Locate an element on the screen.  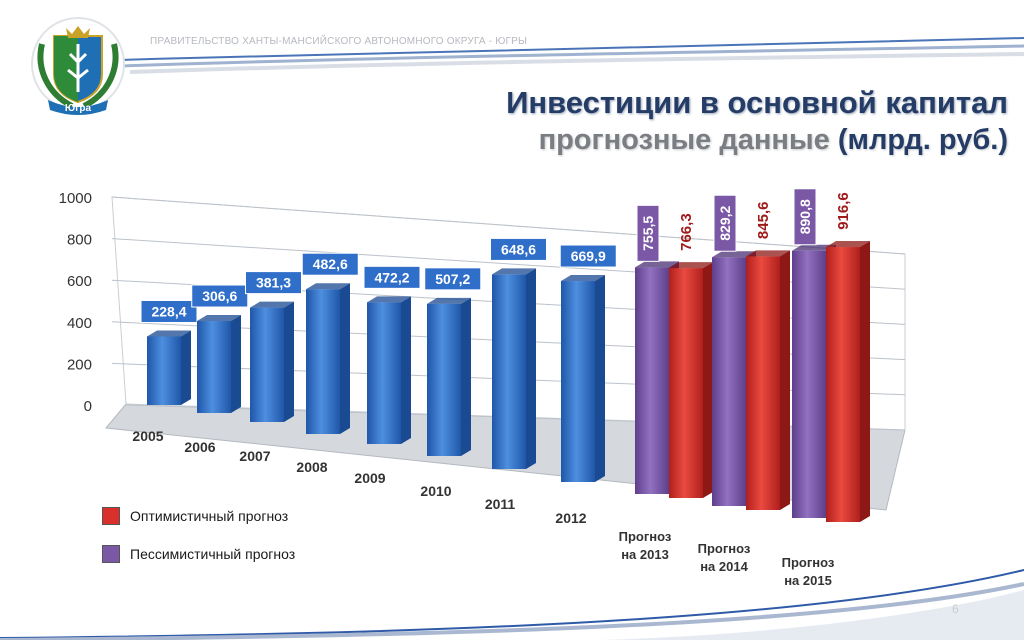
footer-swoosh is located at coordinates (512, 604).